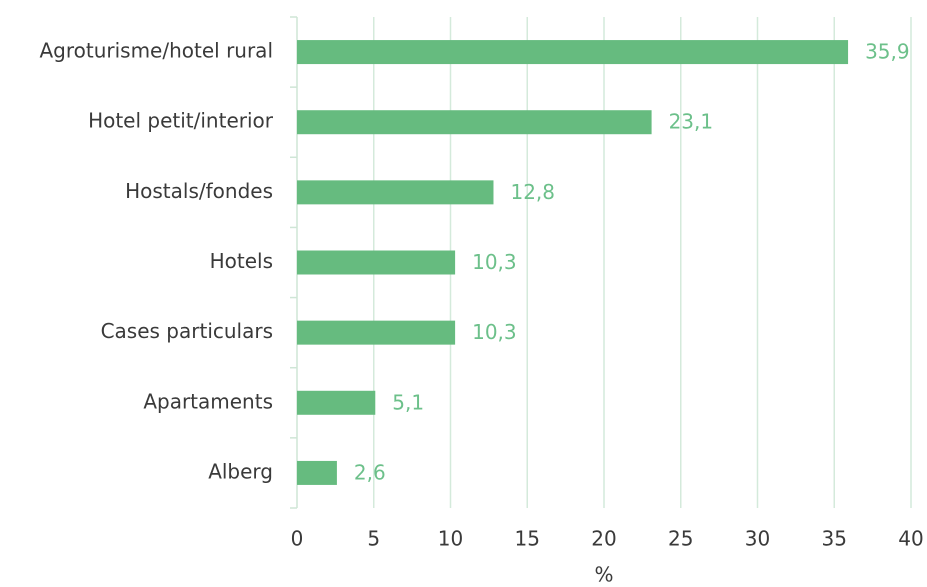  Describe the element at coordinates (834, 539) in the screenshot. I see `x-tick-label: 35` at that location.